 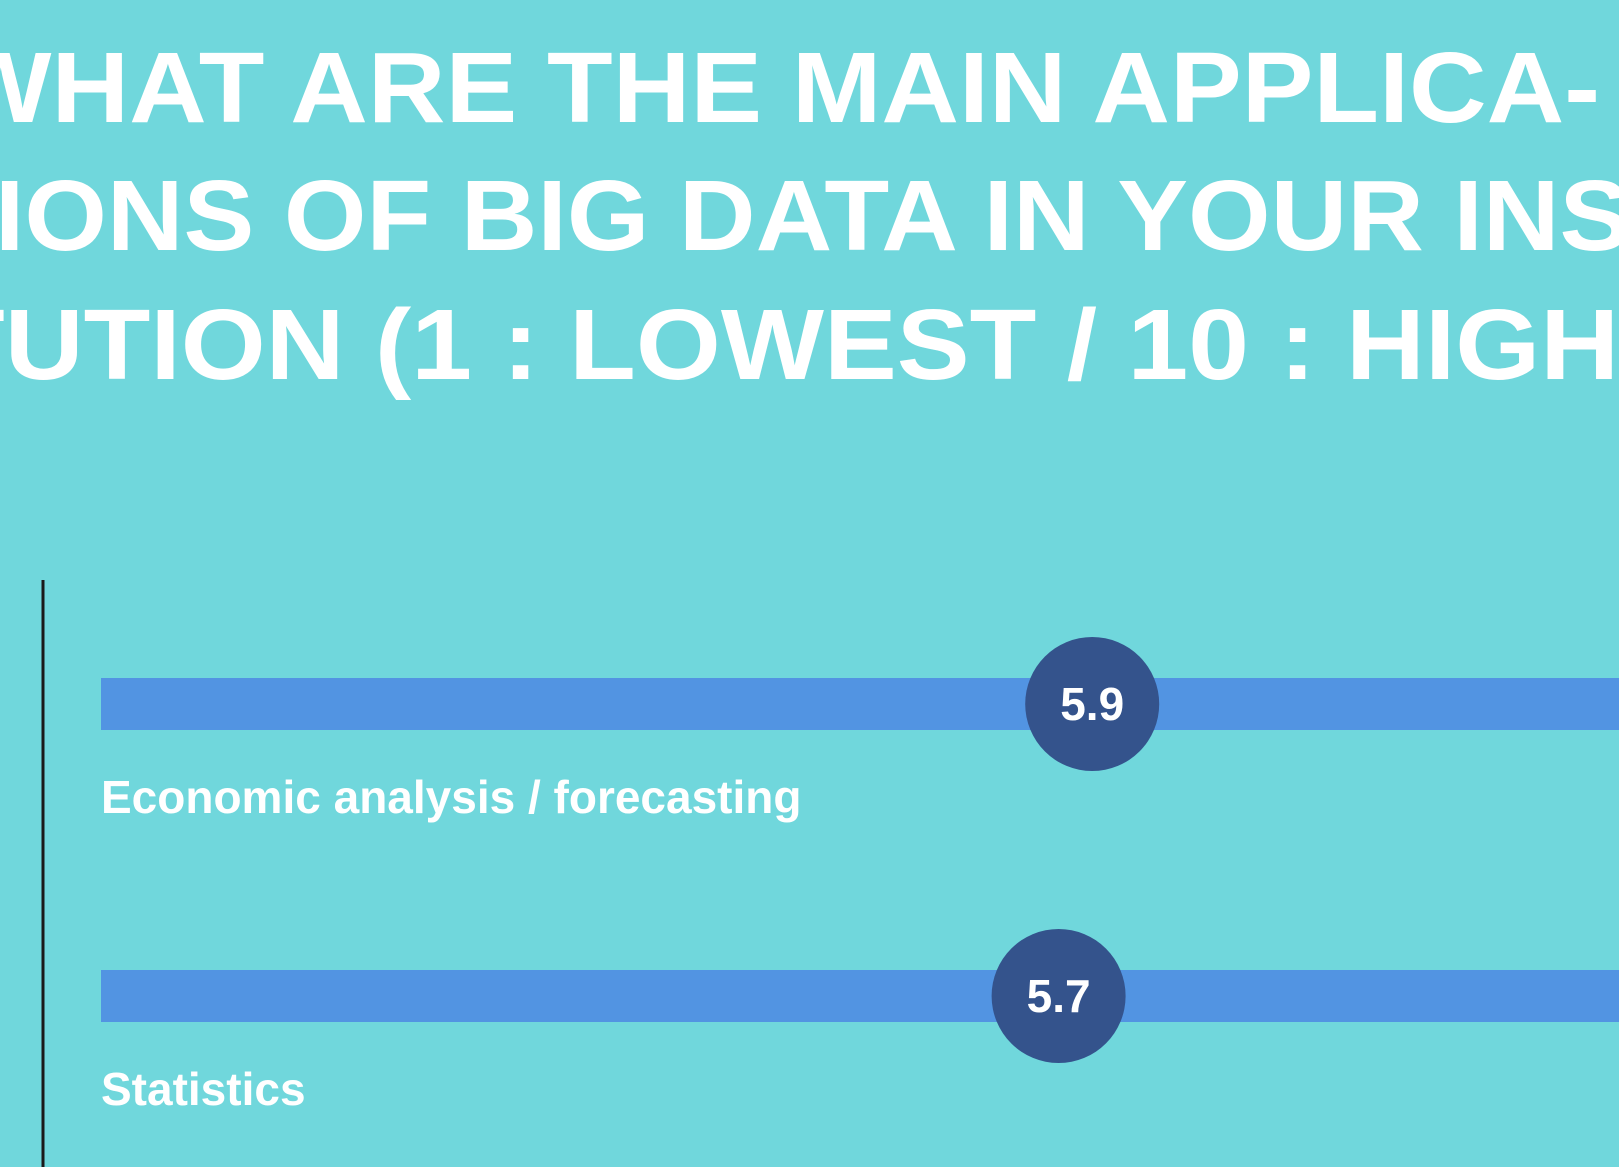 What do you see at coordinates (809, 216) in the screenshot?
I see `title-line: TIONS OF BIG DATA IN YOUR INSTI-` at bounding box center [809, 216].